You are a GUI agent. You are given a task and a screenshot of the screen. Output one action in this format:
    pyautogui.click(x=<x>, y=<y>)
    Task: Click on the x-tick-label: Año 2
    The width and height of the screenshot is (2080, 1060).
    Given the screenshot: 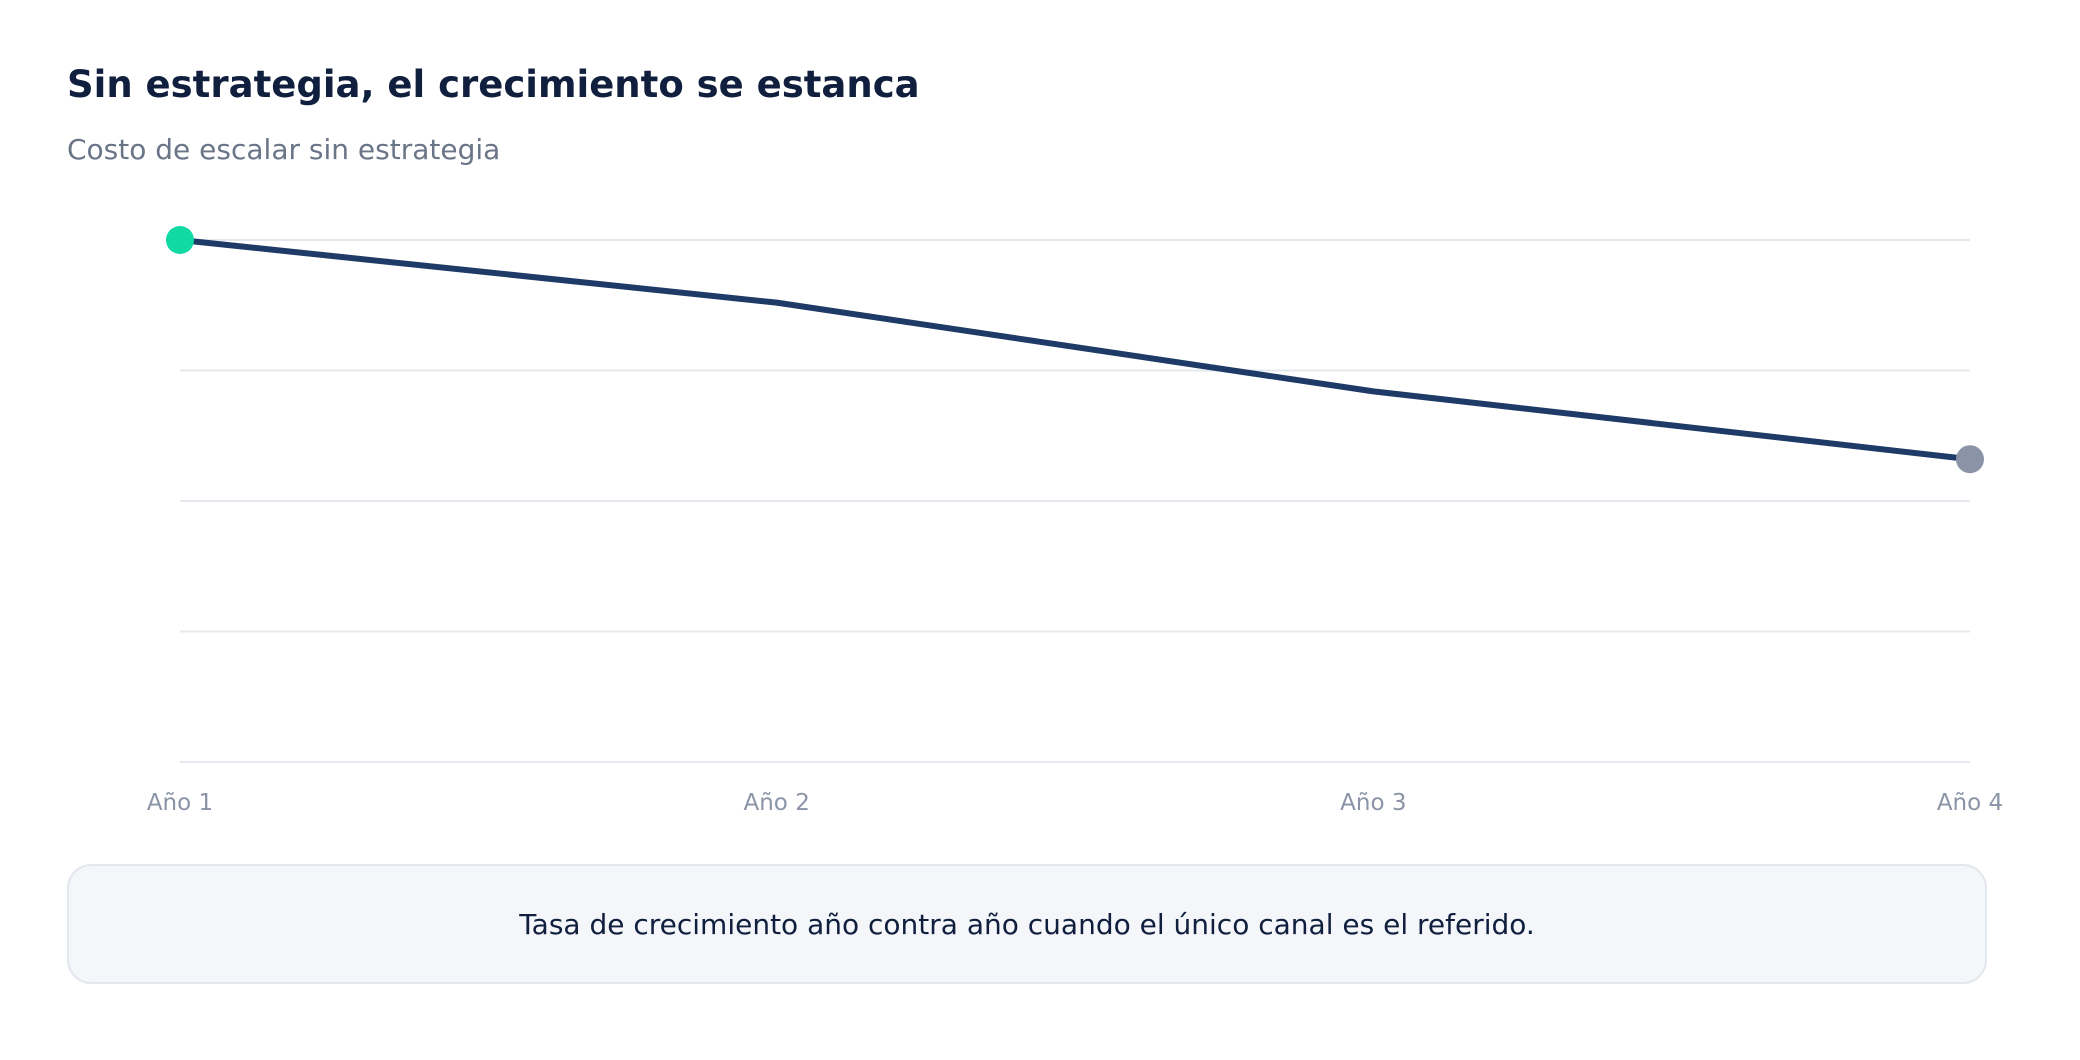 What is the action you would take?
    pyautogui.click(x=777, y=803)
    